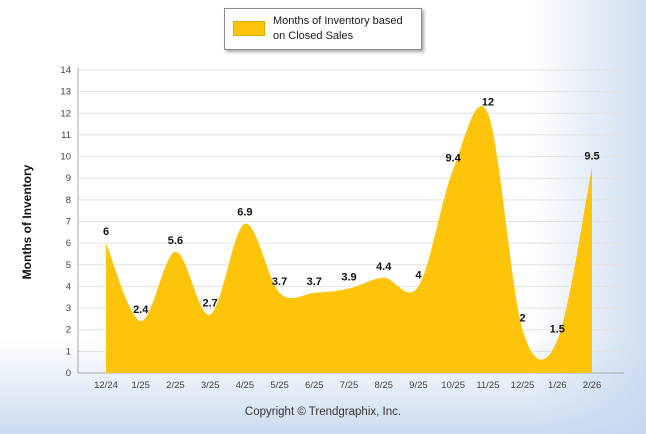 This screenshot has width=646, height=434. Describe the element at coordinates (106, 232) in the screenshot. I see `value-label: 6` at that location.